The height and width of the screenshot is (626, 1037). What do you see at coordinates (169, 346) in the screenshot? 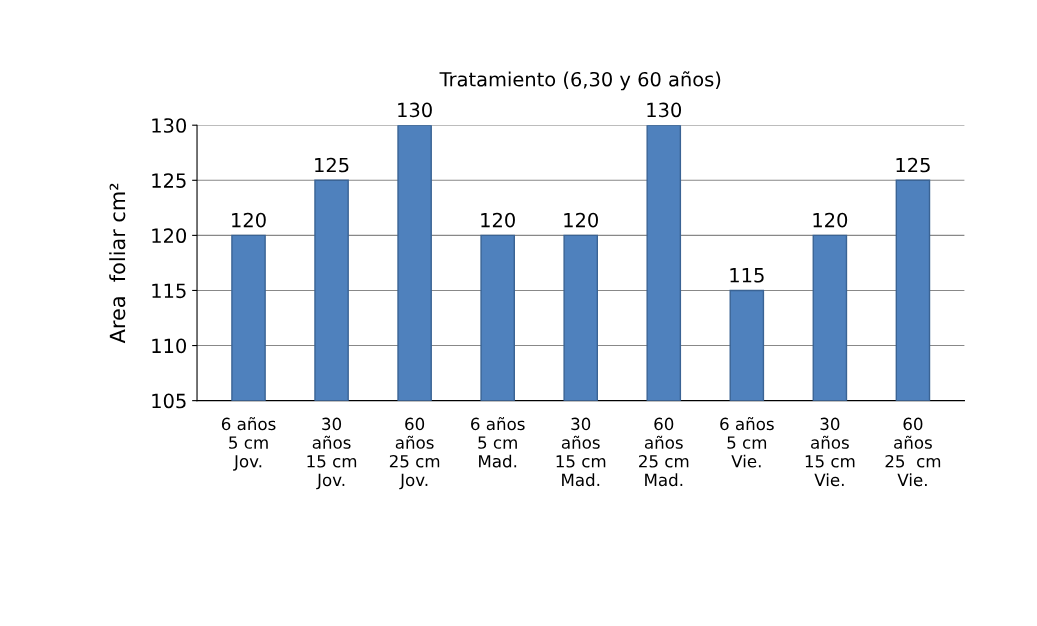
I see `y-tick-label: 110` at bounding box center [169, 346].